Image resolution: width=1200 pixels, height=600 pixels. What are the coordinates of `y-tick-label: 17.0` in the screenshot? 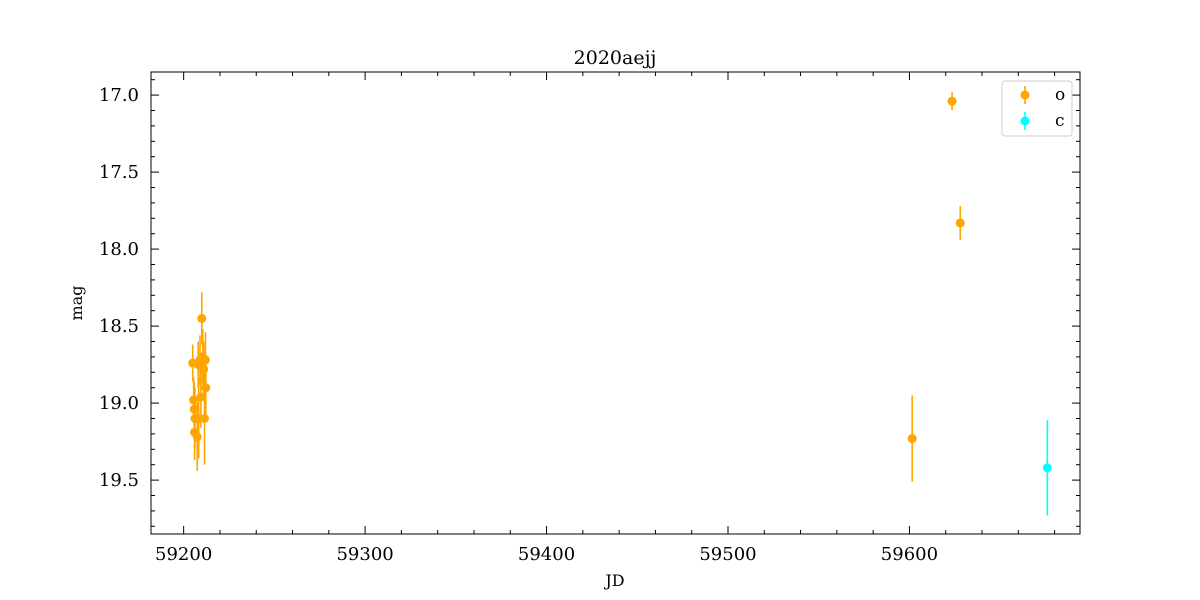 It's located at (119, 95).